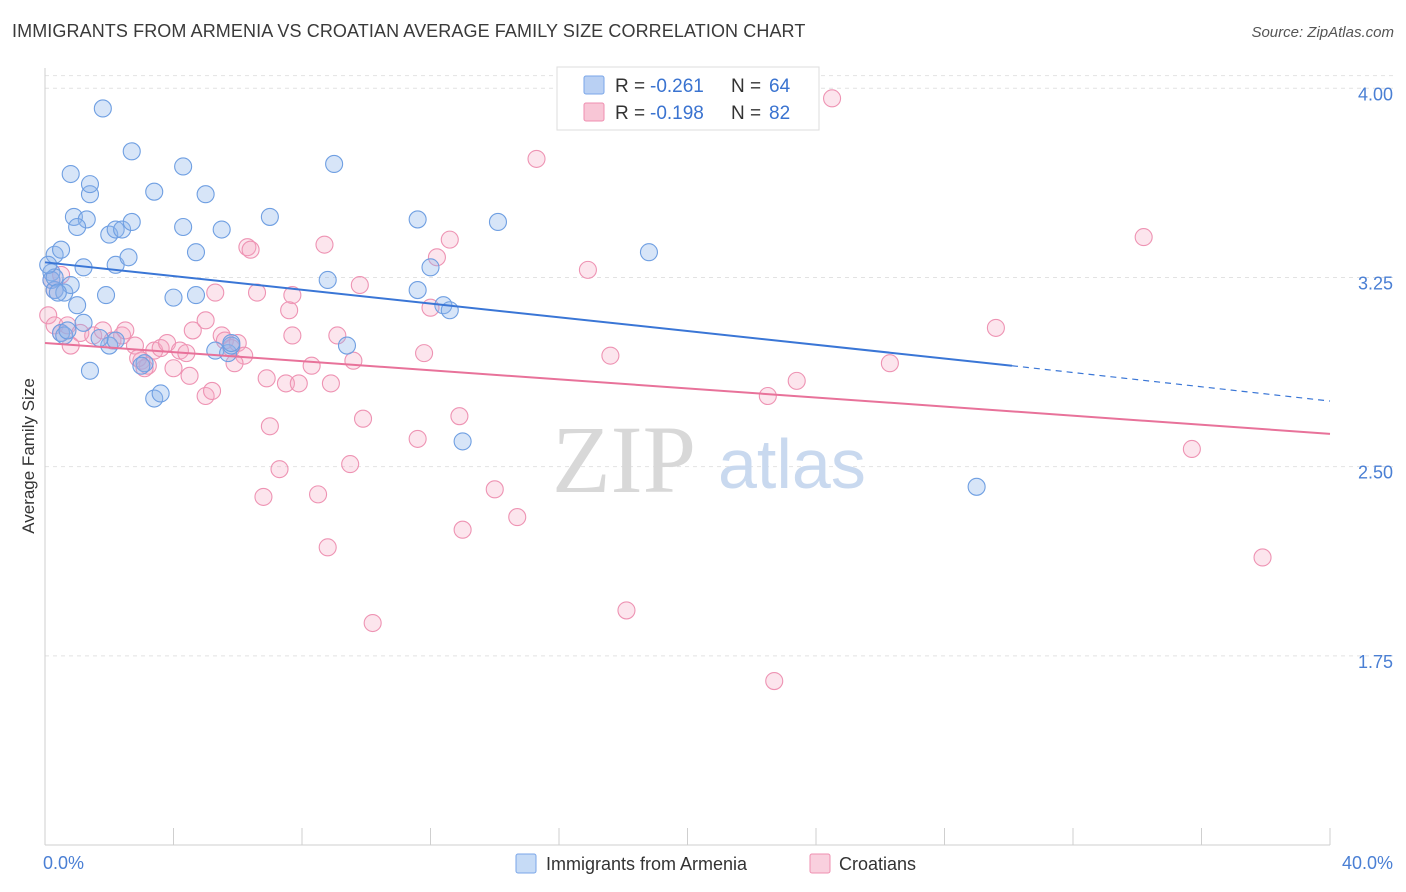 The height and width of the screenshot is (892, 1406). I want to click on bottom-legend-label-croatians: Croatians, so click(877, 864).